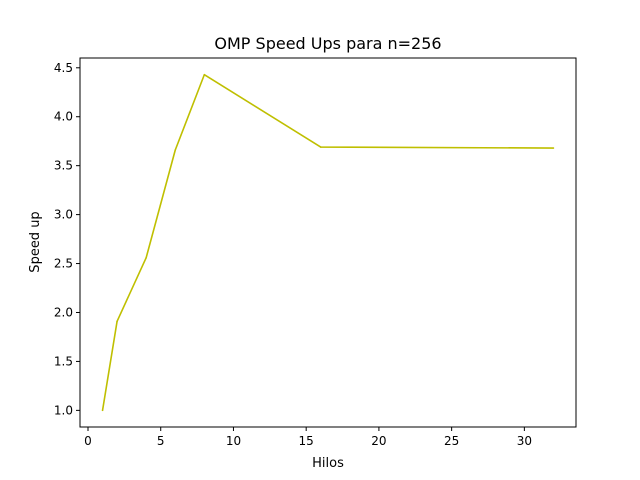  I want to click on x-tick-label: 10, so click(233, 441).